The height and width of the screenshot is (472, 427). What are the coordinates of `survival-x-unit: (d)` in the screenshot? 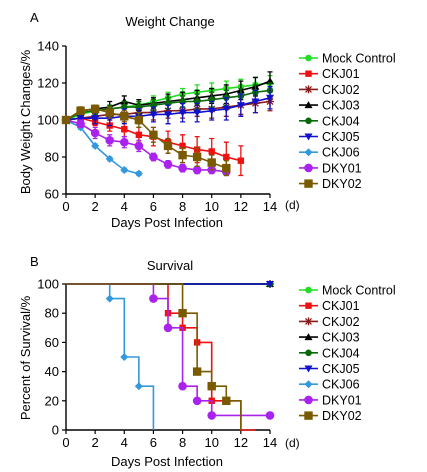 It's located at (292, 443).